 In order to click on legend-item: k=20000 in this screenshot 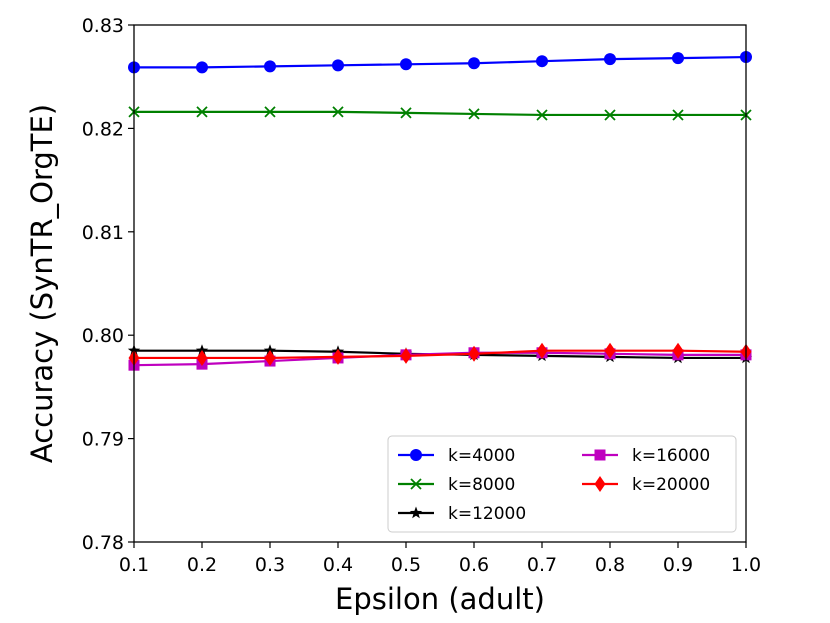, I will do `click(646, 485)`.